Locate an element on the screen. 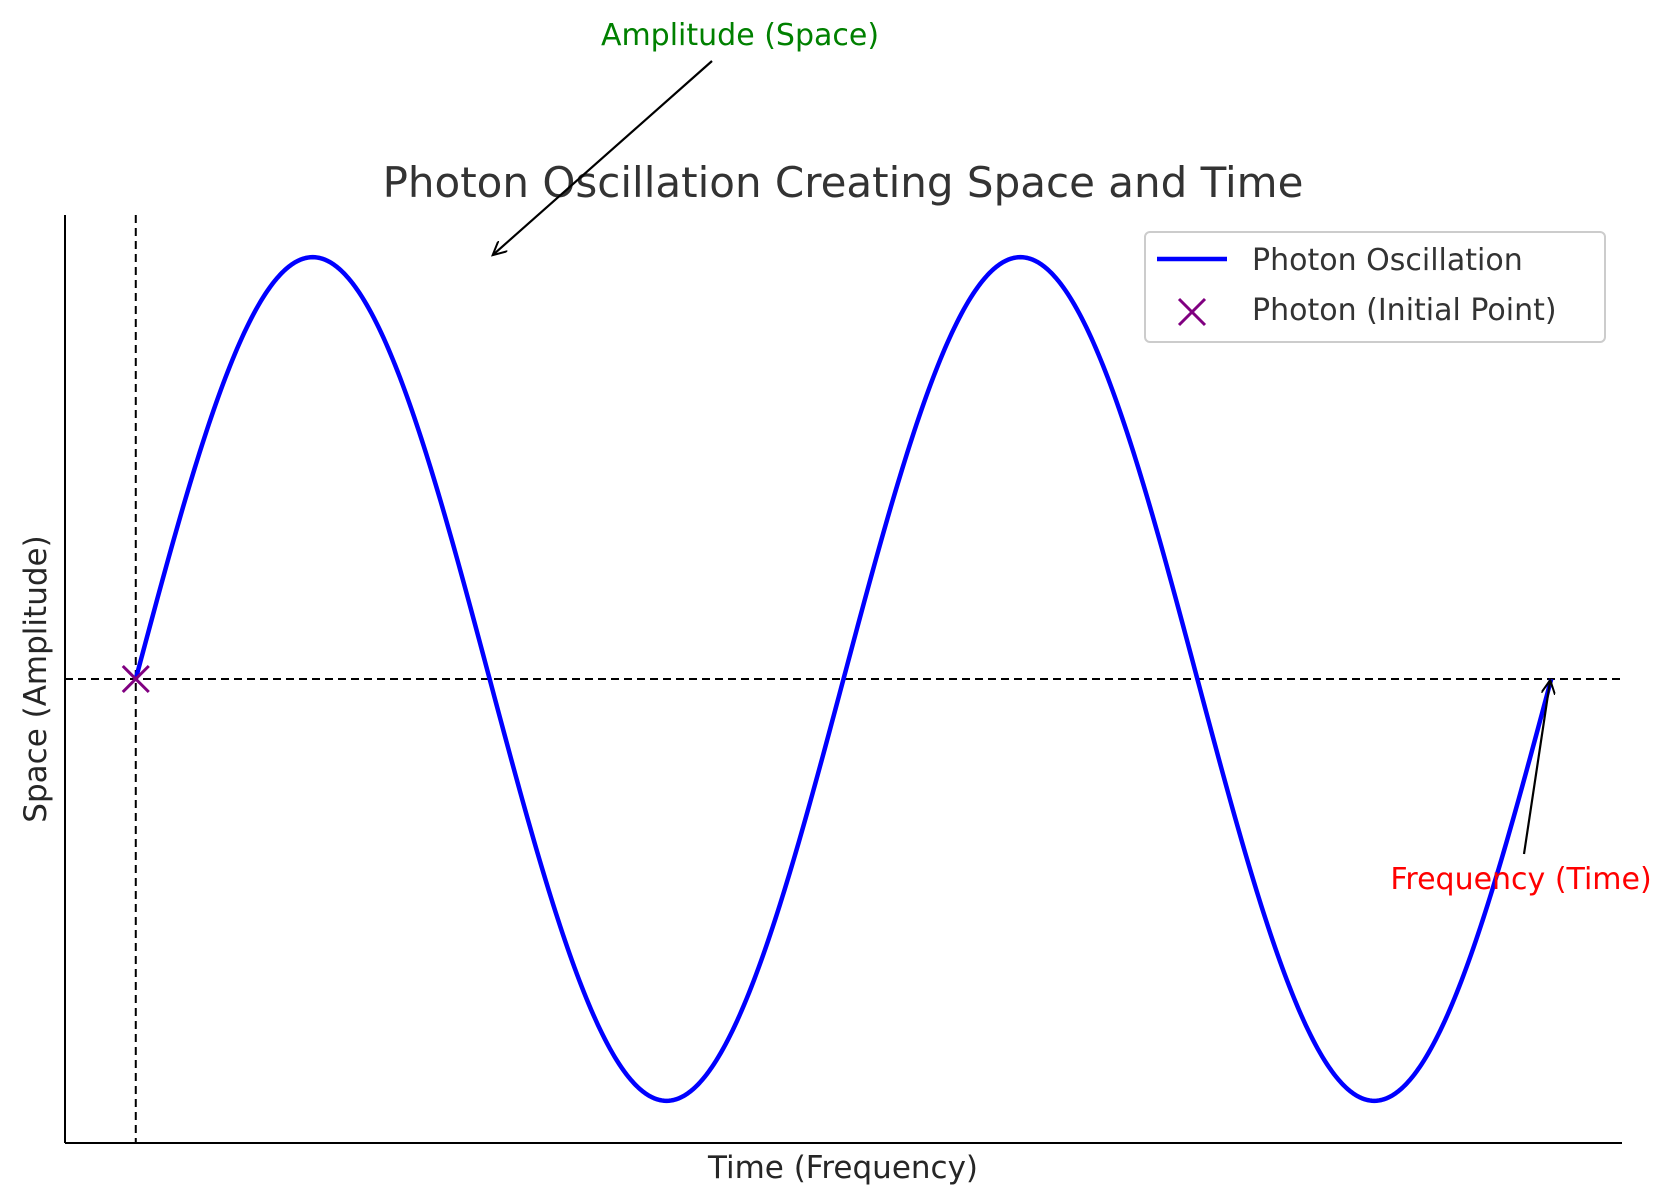 Image resolution: width=1678 pixels, height=1202 pixels. photon-initial-point-marker is located at coordinates (135, 679).